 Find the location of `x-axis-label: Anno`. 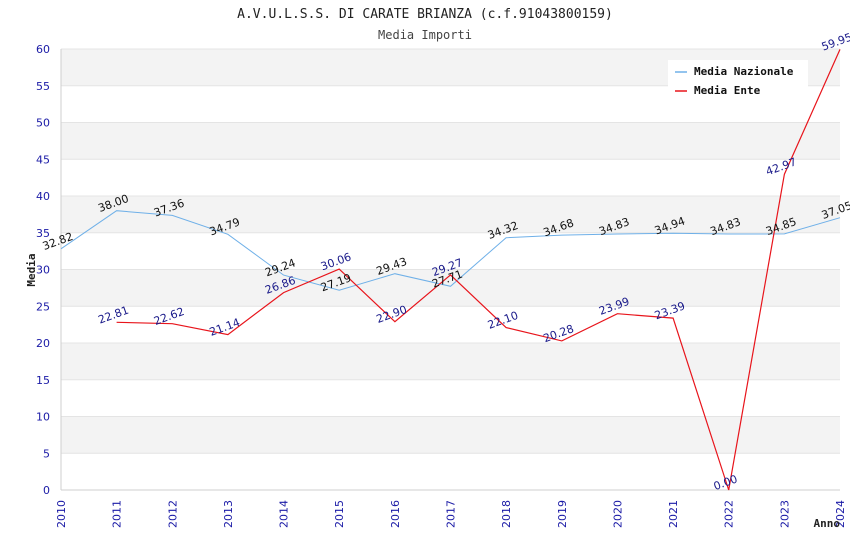

x-axis-label: Anno is located at coordinates (827, 523).